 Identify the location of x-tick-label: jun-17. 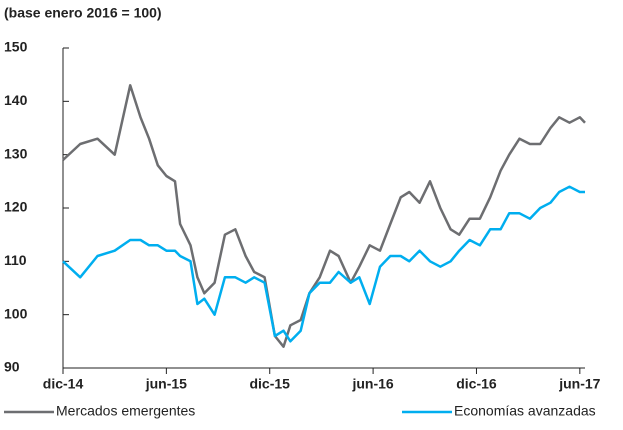
(579, 384).